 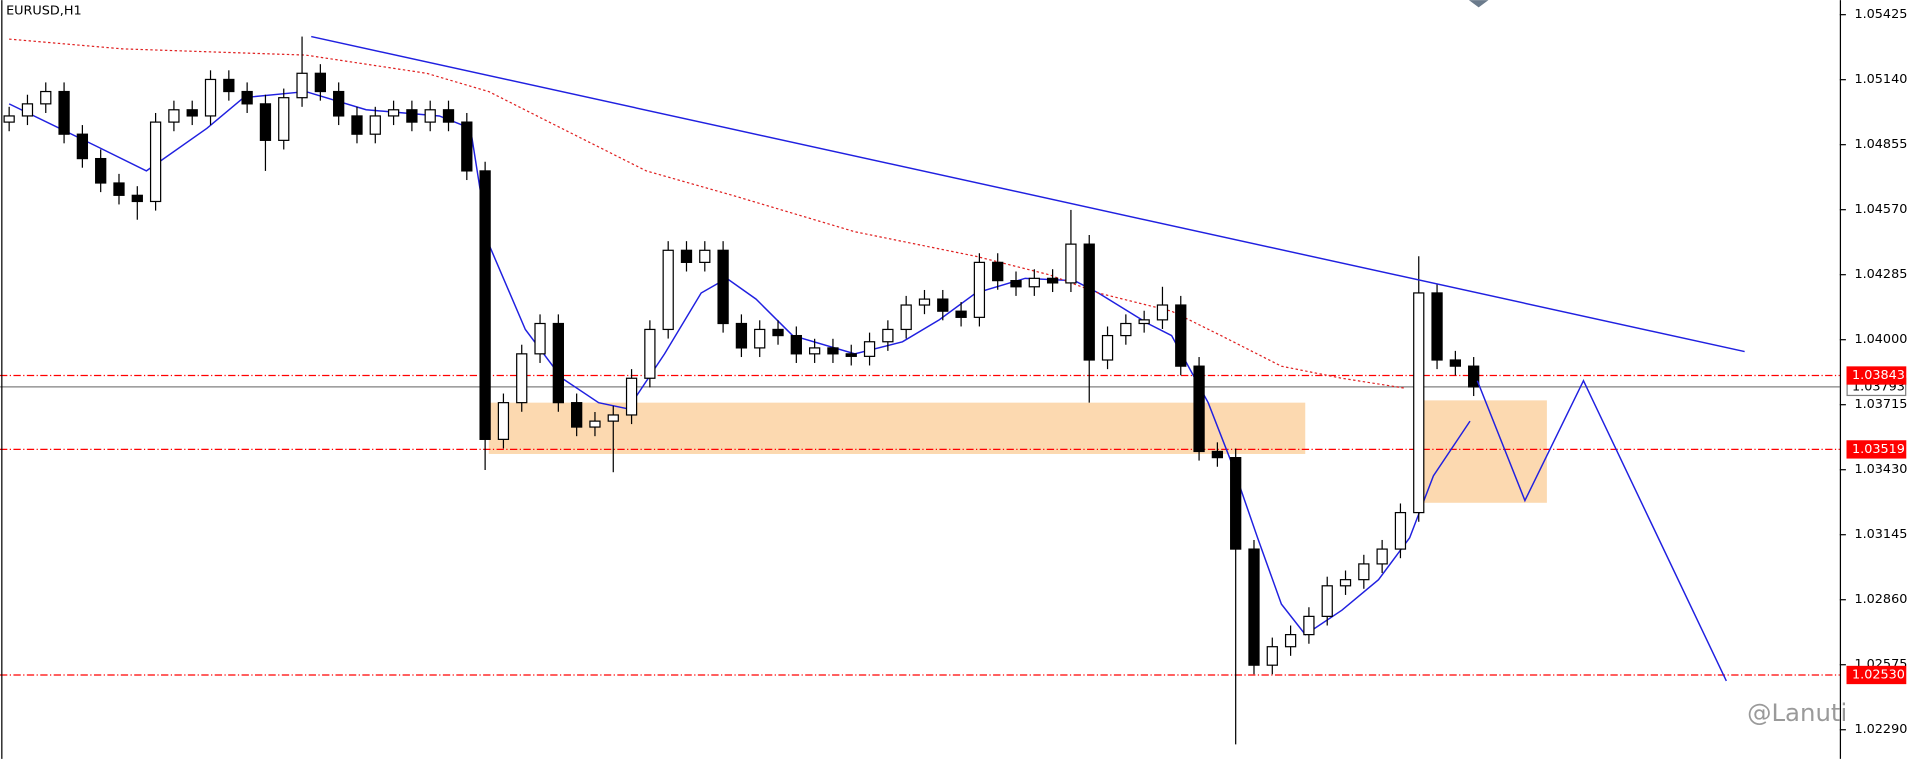 What do you see at coordinates (1880, 209) in the screenshot?
I see `y-tick-label: 1.04570` at bounding box center [1880, 209].